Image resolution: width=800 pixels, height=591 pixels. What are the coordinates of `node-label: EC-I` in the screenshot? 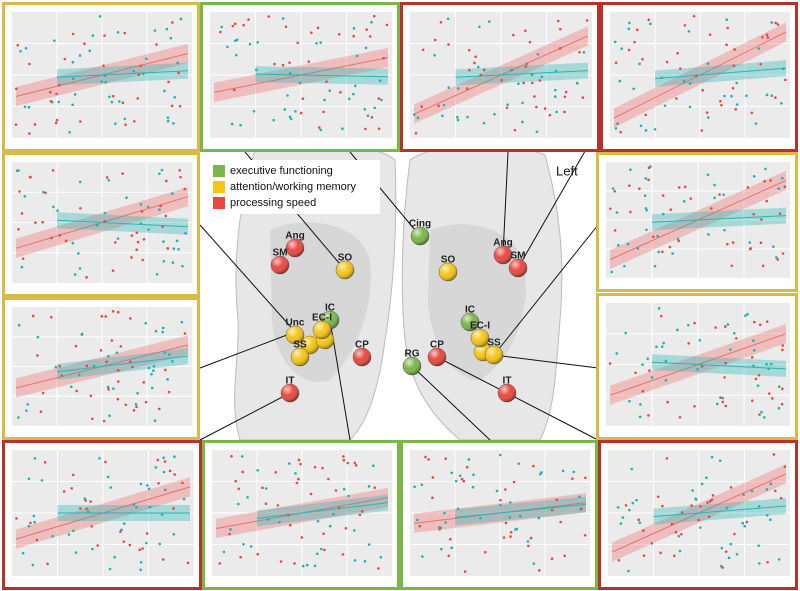 It's located at (322, 318).